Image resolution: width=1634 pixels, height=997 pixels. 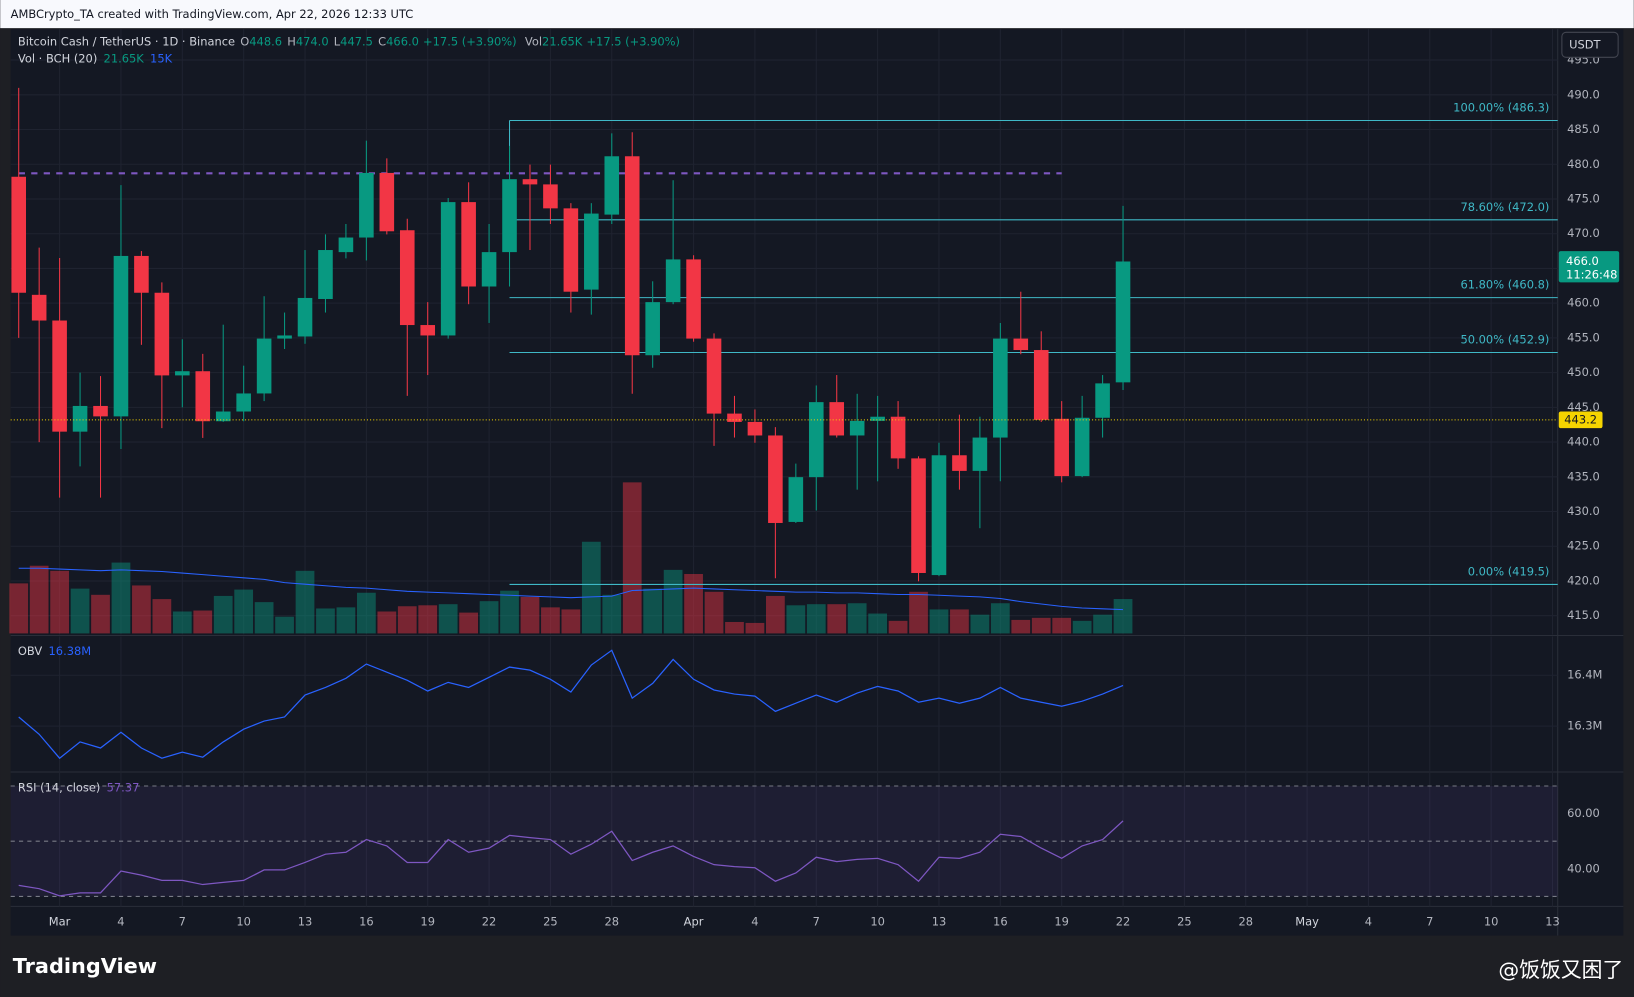 What do you see at coordinates (1583, 476) in the screenshot?
I see `y-tick-label: 435.0` at bounding box center [1583, 476].